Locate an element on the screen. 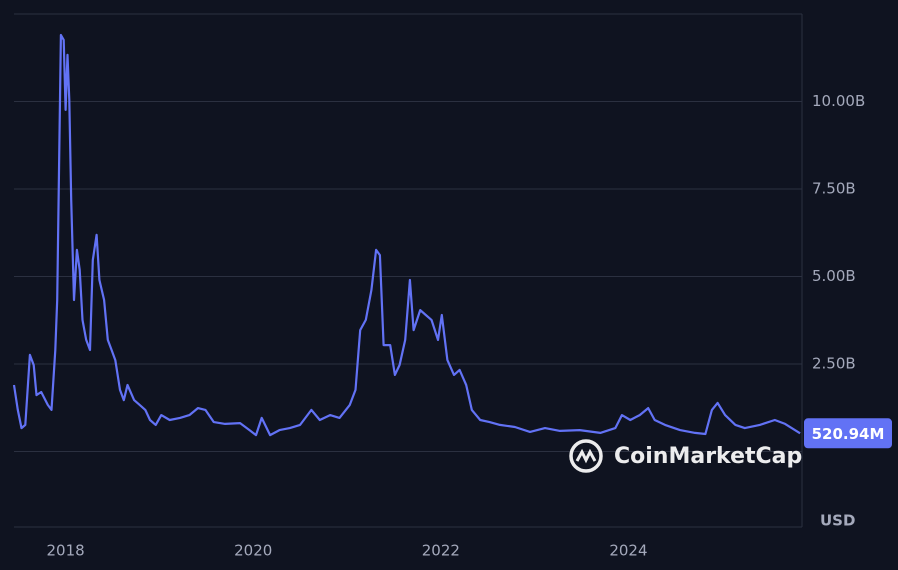  last-value-label: 520.94M is located at coordinates (848, 434).